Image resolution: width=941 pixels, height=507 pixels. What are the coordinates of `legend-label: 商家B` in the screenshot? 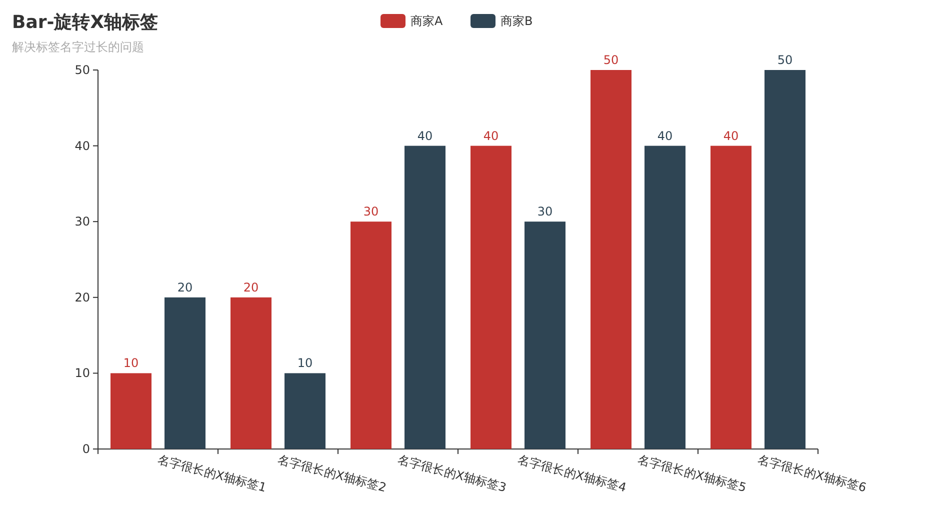 It's located at (516, 21).